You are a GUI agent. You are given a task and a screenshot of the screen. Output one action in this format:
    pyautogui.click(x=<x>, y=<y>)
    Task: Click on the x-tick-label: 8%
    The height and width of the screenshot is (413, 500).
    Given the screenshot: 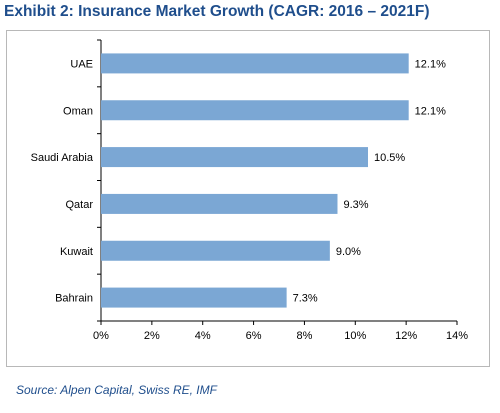 What is the action you would take?
    pyautogui.click(x=304, y=336)
    